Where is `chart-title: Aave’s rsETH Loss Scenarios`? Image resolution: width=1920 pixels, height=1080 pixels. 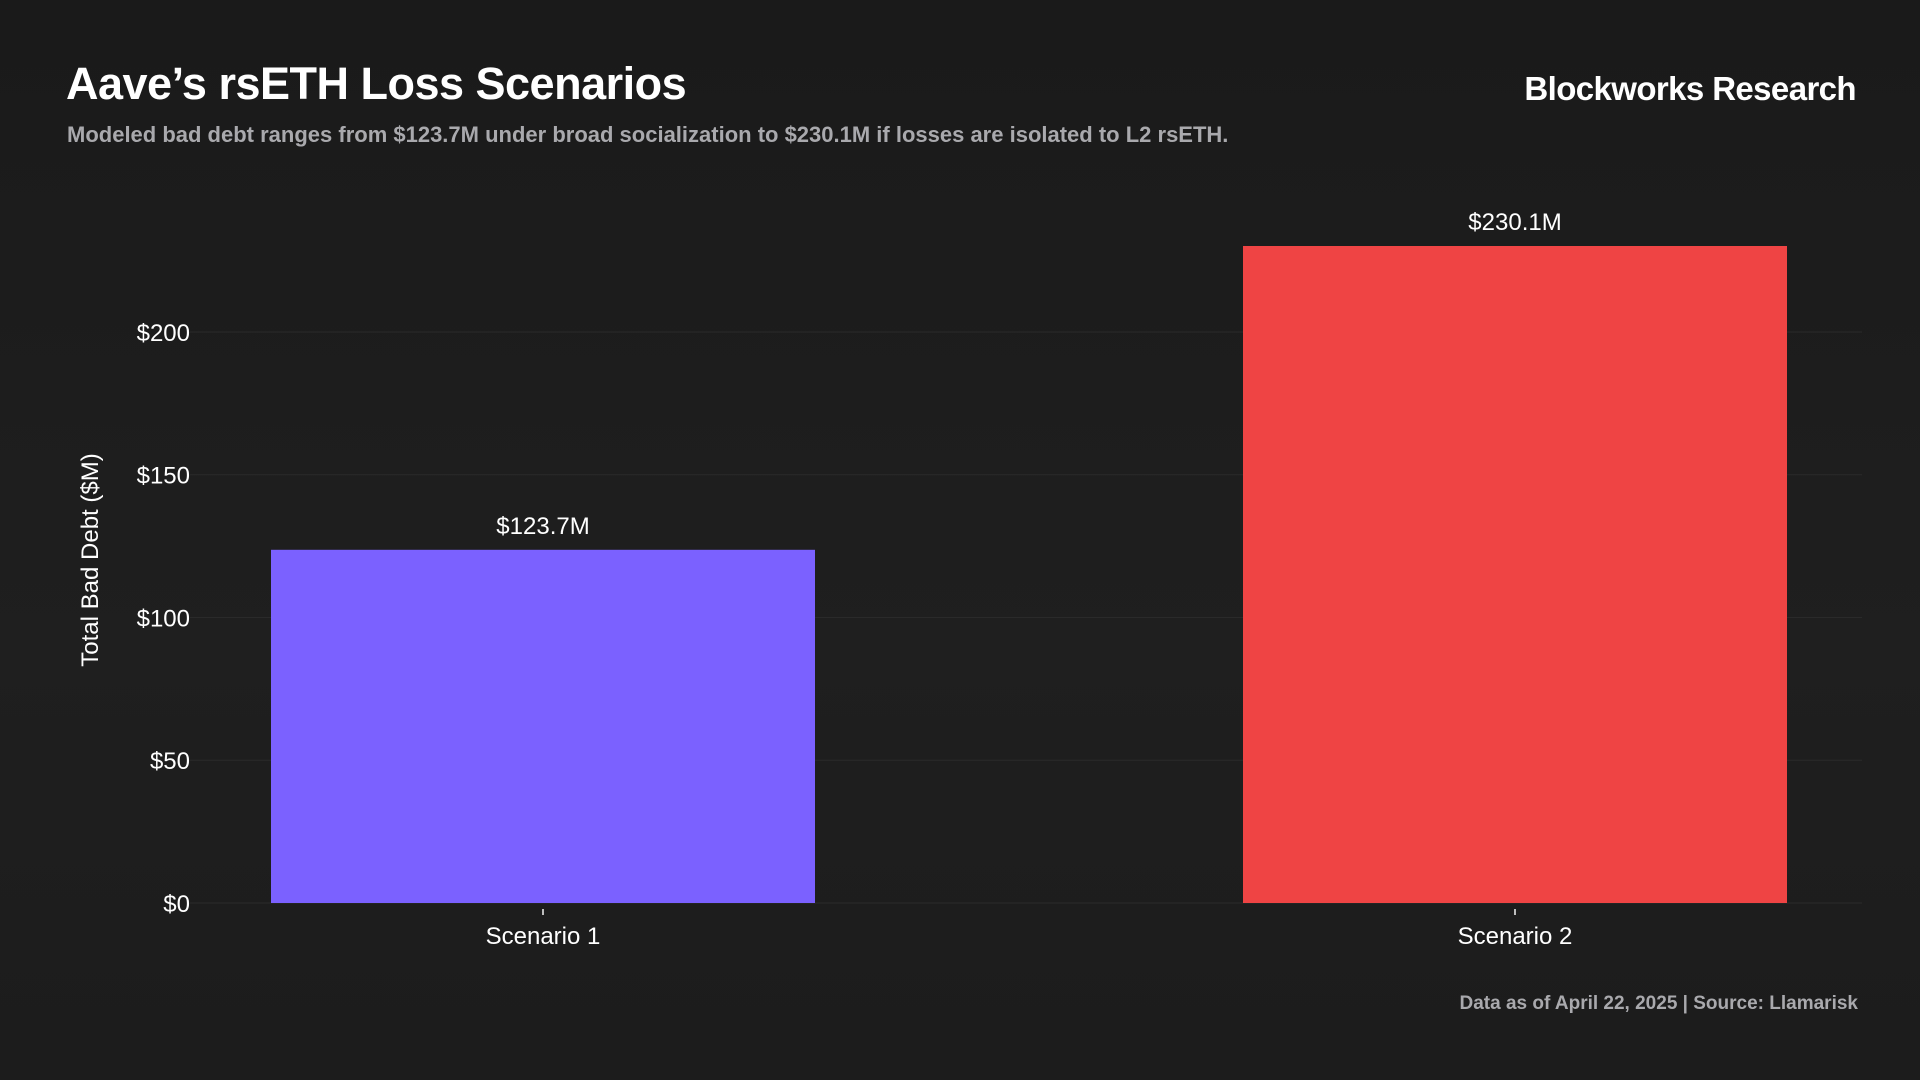 chart-title: Aave’s rsETH Loss Scenarios is located at coordinates (376, 83).